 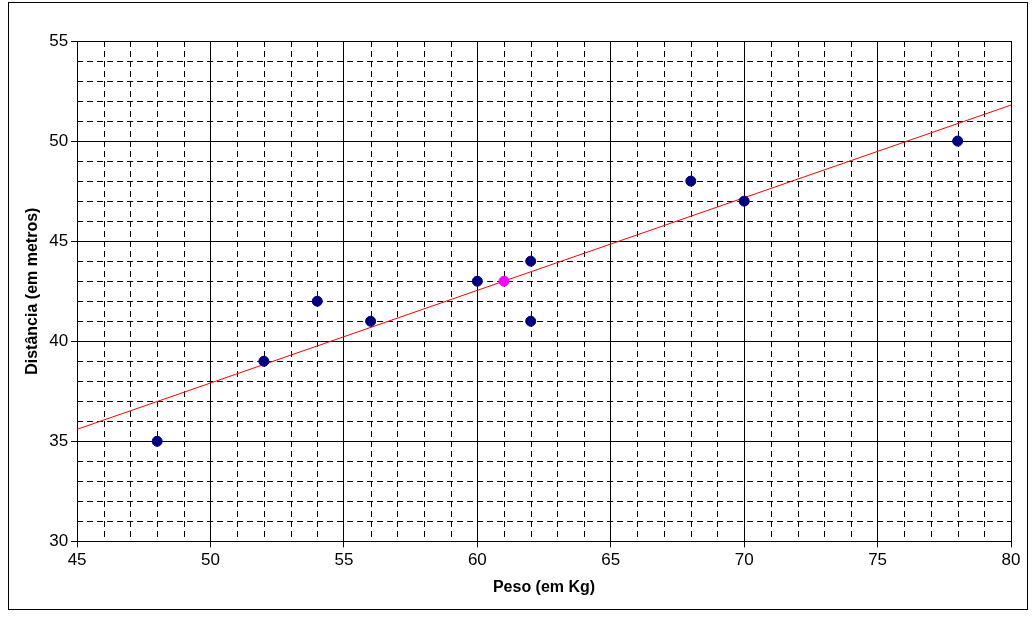 I want to click on y-tick-label: 30, so click(x=59, y=541).